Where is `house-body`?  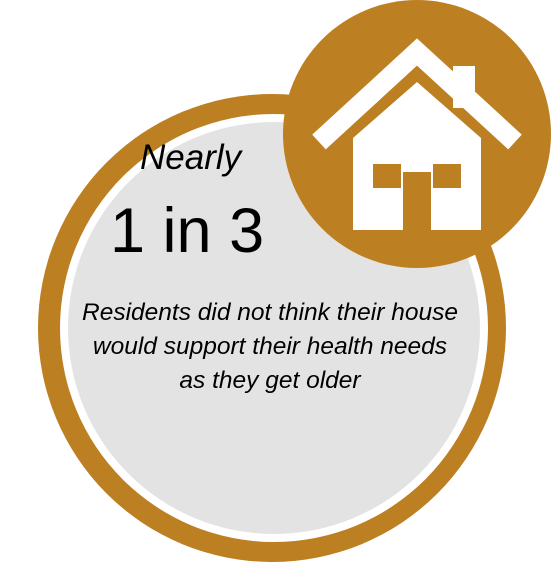 house-body is located at coordinates (417, 156).